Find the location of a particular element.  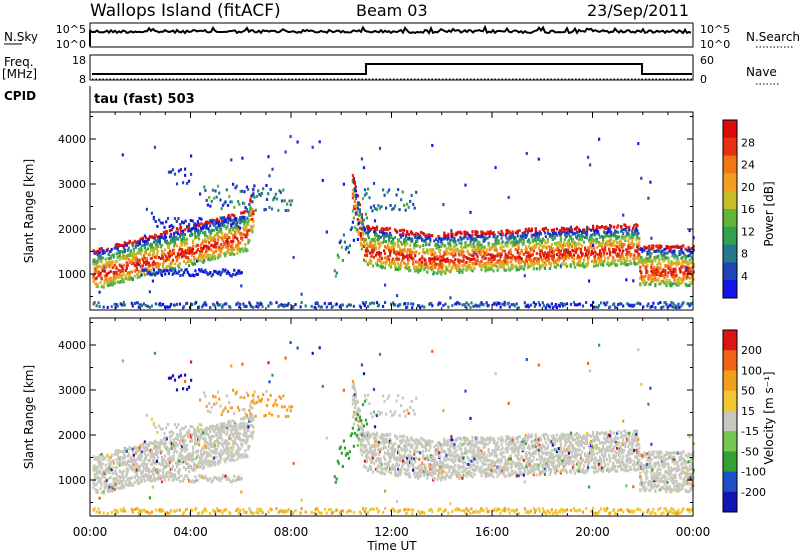

nave-tick-bottom: 0 is located at coordinates (703, 79).